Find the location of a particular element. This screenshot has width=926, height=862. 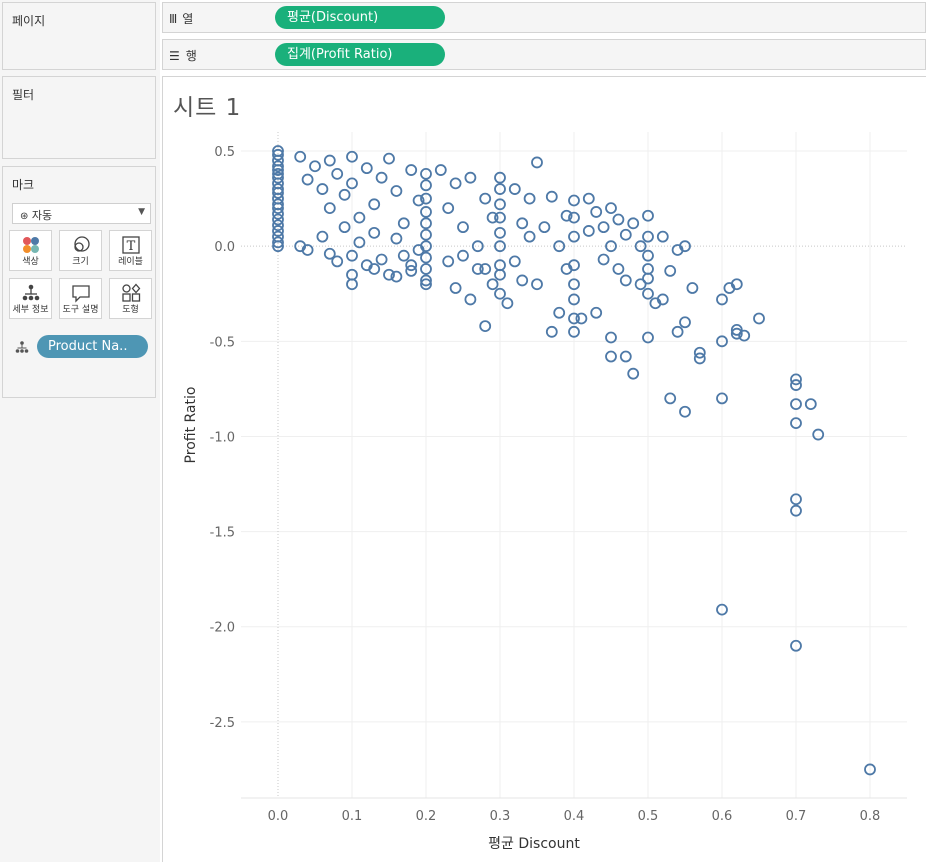

shape-label: 도형 is located at coordinates (130, 310).